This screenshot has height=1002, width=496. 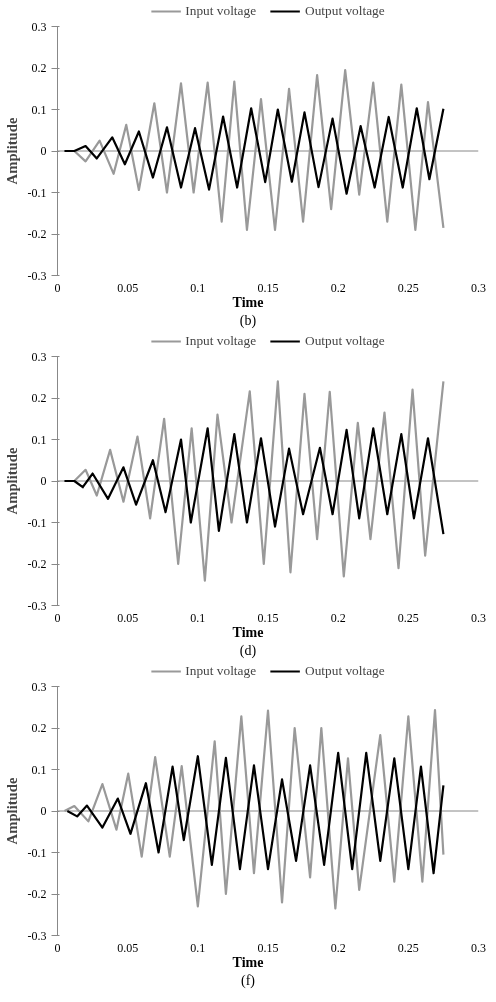 I want to click on text: (d), so click(x=248, y=651).